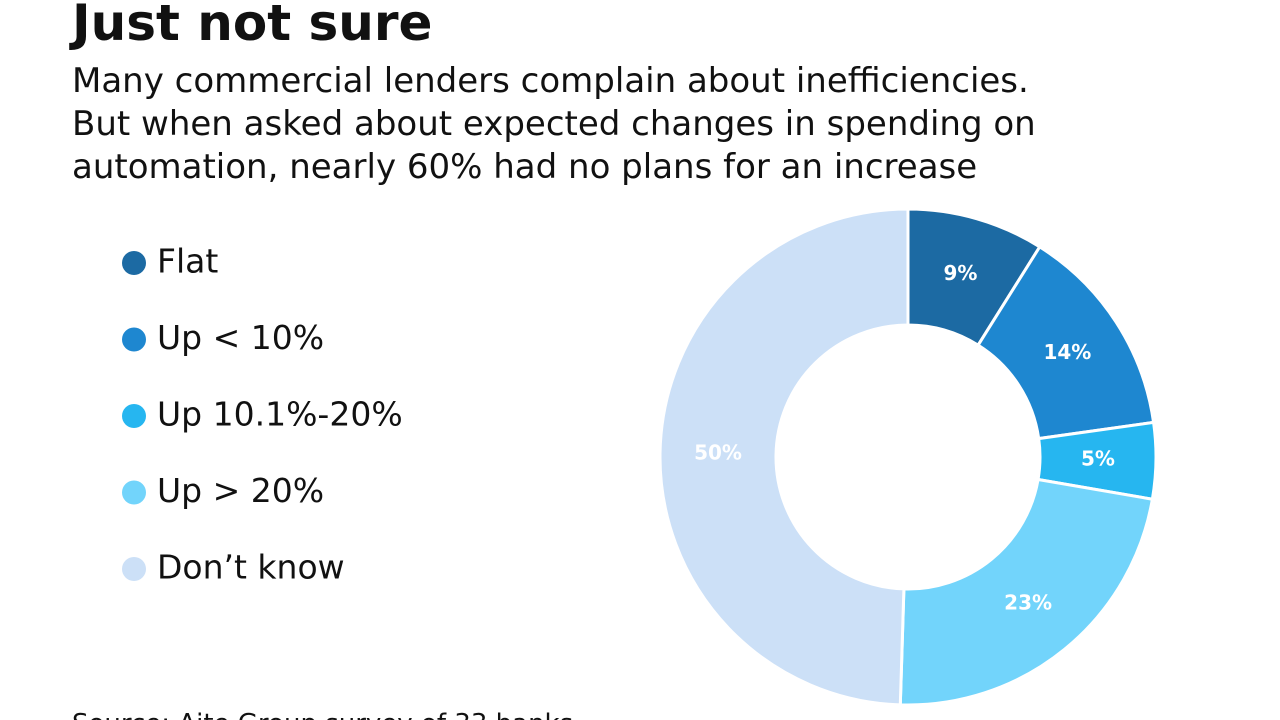 The width and height of the screenshot is (1280, 720). What do you see at coordinates (1067, 352) in the screenshot?
I see `value-label: 14%` at bounding box center [1067, 352].